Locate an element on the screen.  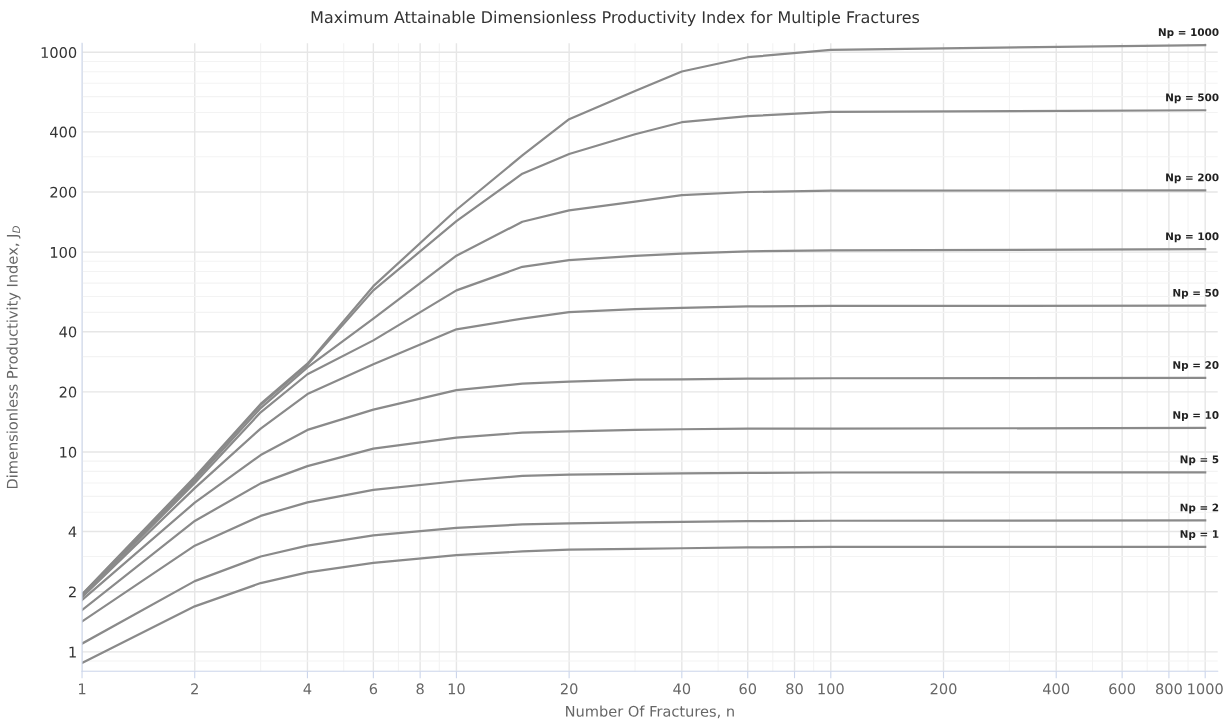
y-tick-label: 10 is located at coordinates (68, 452).